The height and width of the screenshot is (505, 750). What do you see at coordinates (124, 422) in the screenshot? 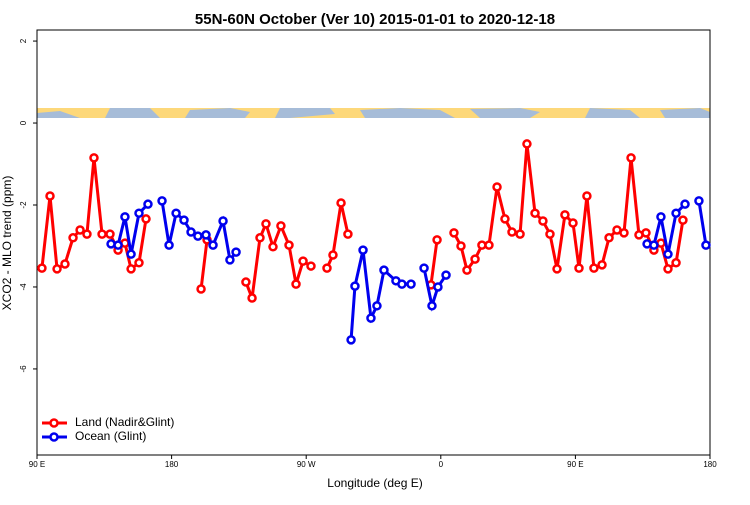
I see `legend-label: Land (Nadir&Glint)` at bounding box center [124, 422].